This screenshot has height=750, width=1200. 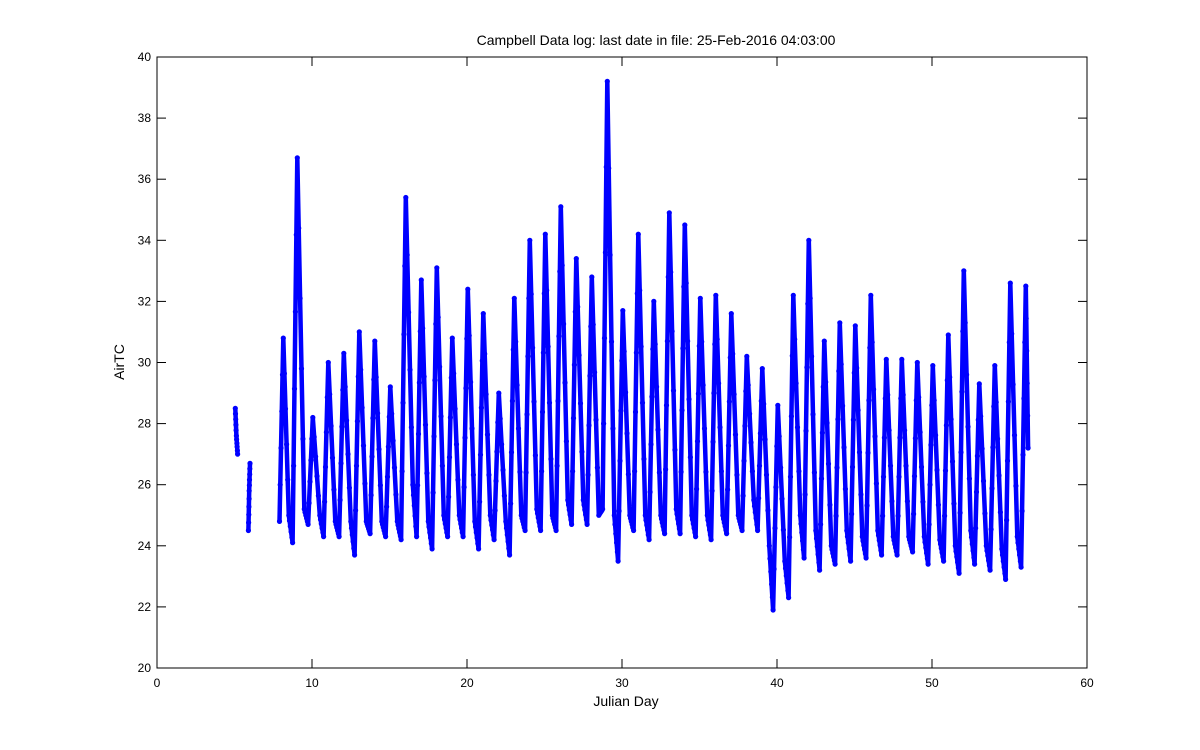 What do you see at coordinates (467, 683) in the screenshot?
I see `x-tick-label: 20` at bounding box center [467, 683].